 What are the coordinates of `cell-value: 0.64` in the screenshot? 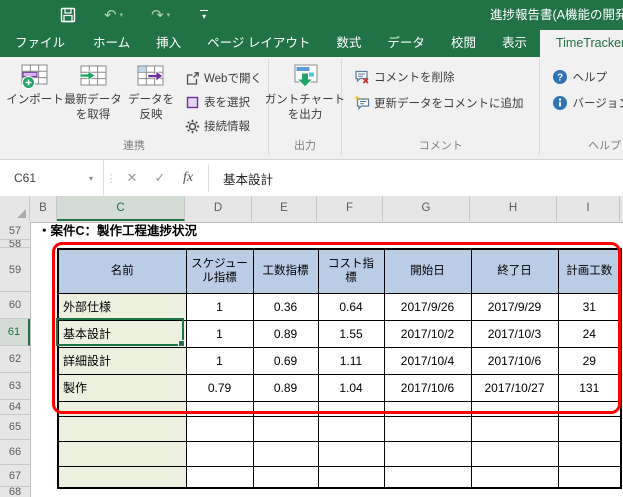 It's located at (351, 306).